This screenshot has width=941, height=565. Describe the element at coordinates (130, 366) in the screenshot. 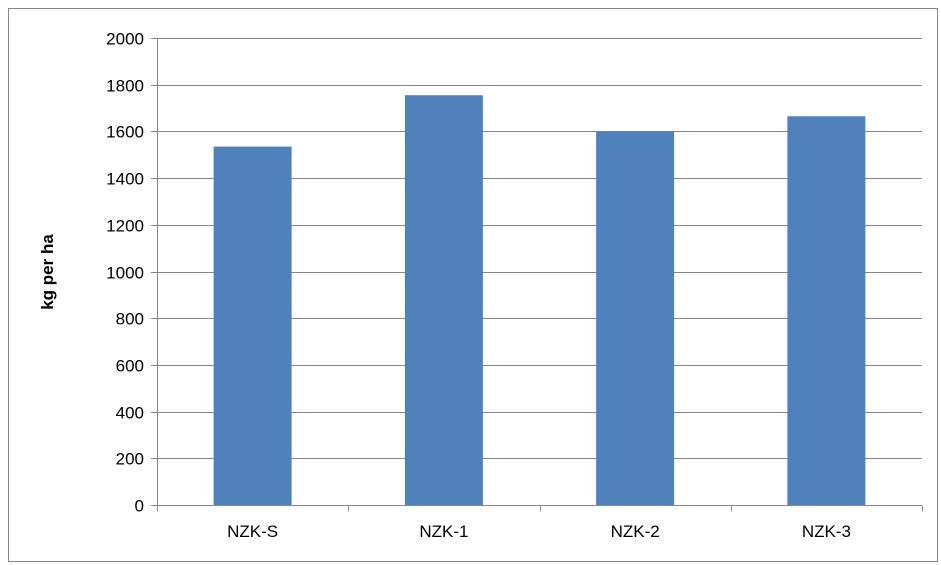

I see `y-tick-label: 600` at that location.